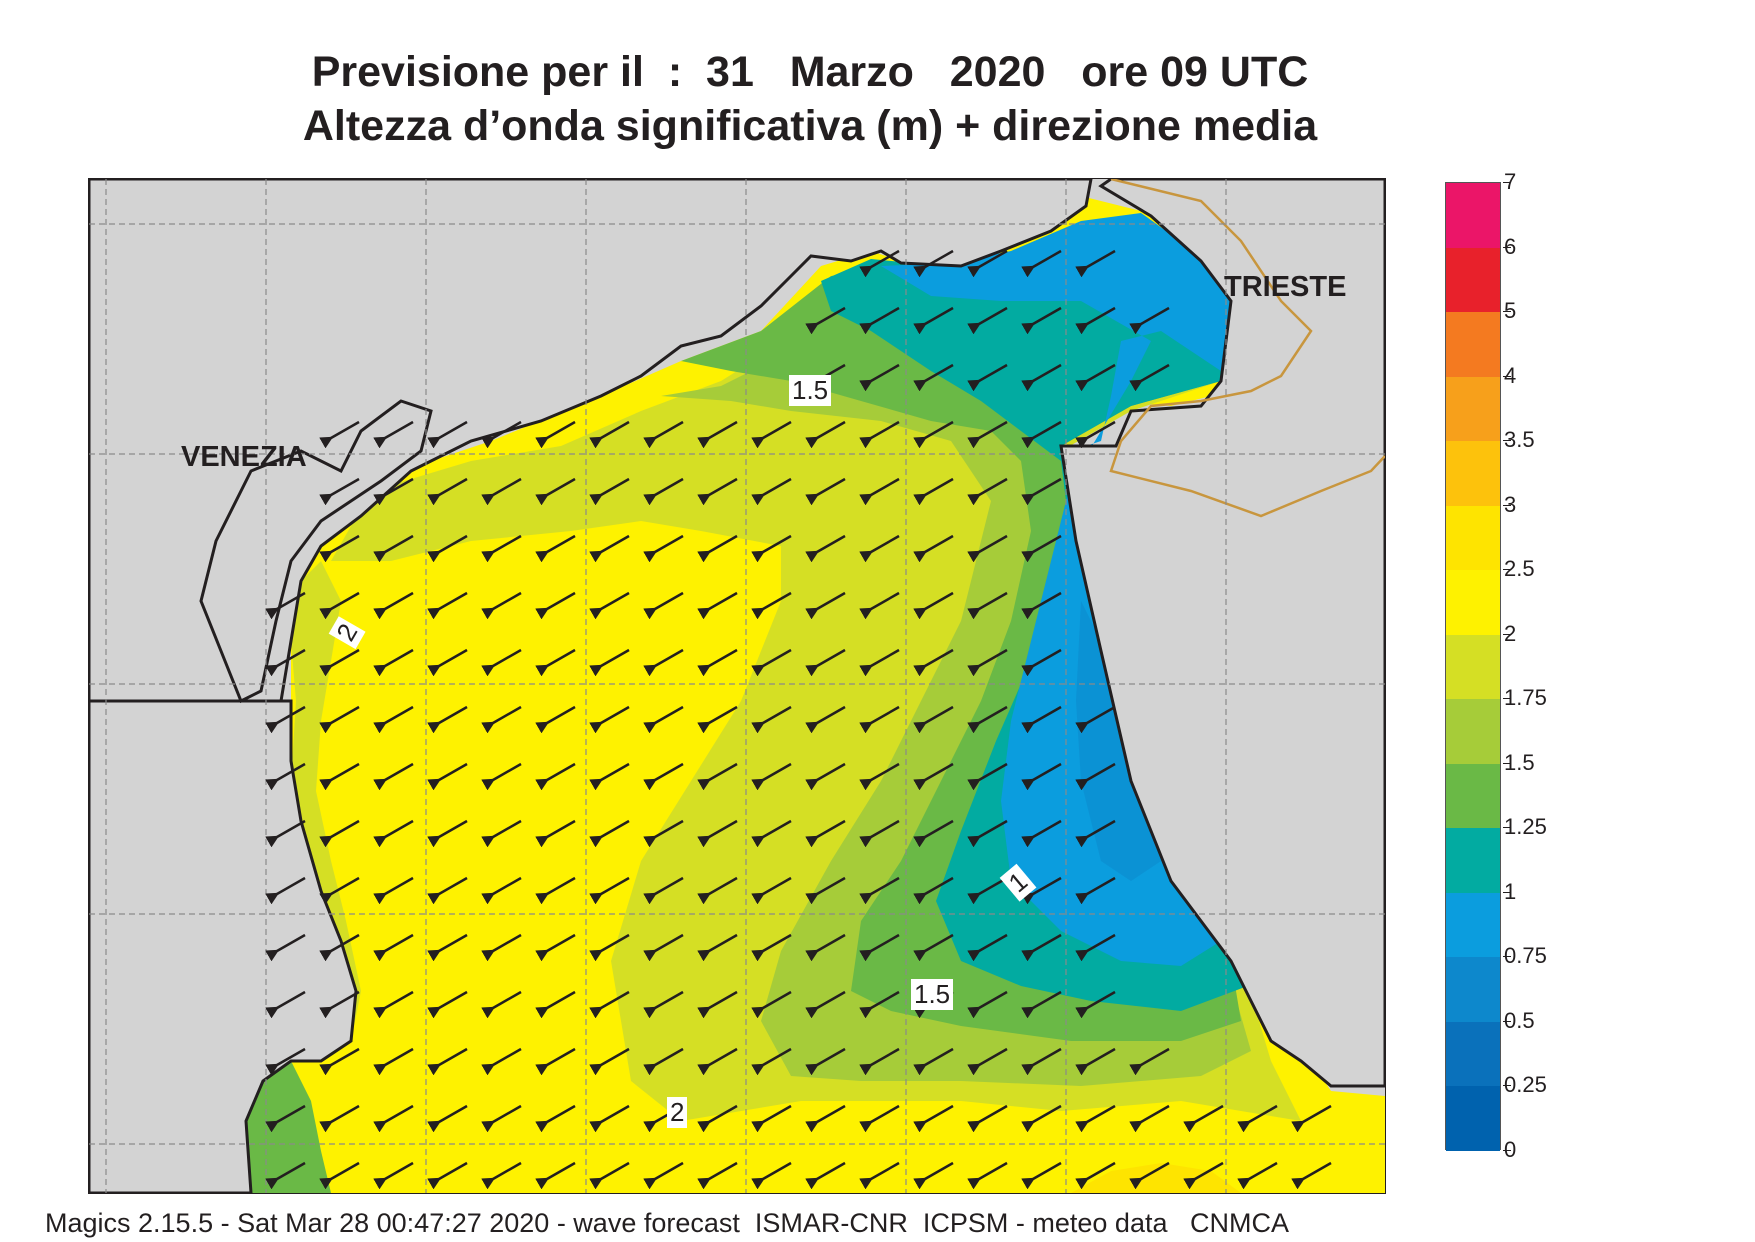 This screenshot has height=1242, width=1755. What do you see at coordinates (1156, 1178) in the screenshot?
I see `sea-zone-2.5-3` at bounding box center [1156, 1178].